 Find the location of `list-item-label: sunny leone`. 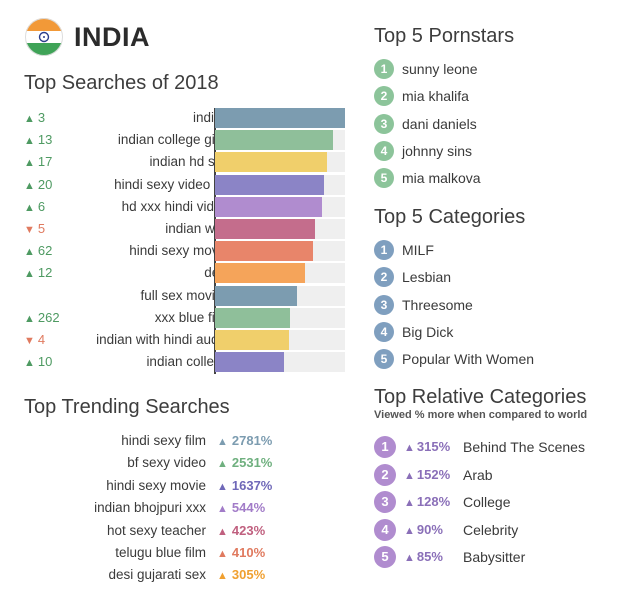

list-item-label: sunny leone is located at coordinates (440, 69).